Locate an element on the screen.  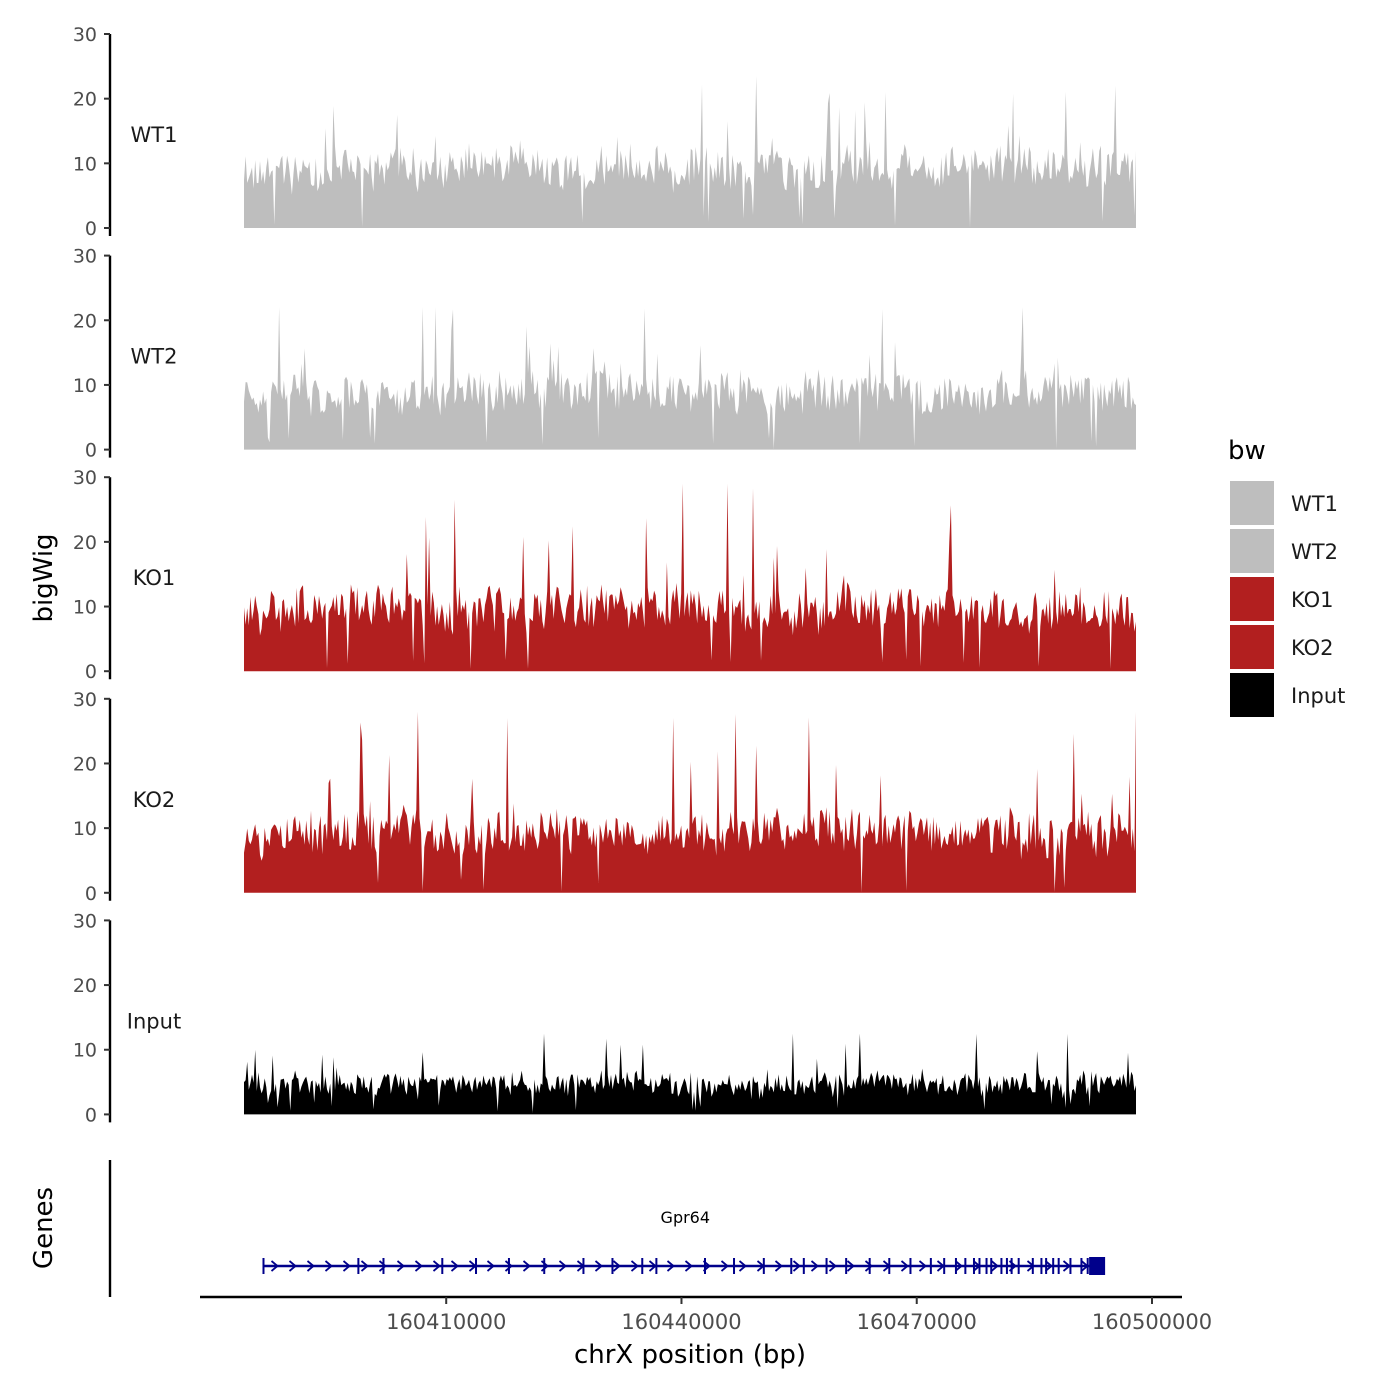
x-tick-label: 160500000 is located at coordinates (1152, 1322).